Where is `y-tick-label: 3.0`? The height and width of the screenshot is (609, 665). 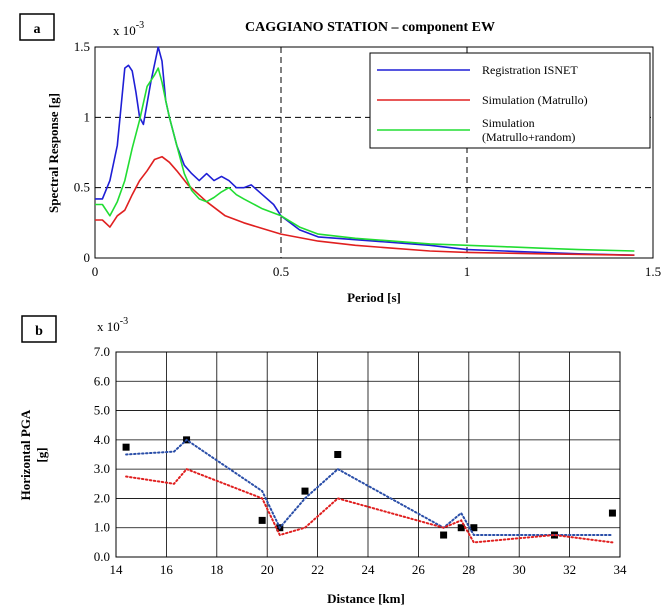 y-tick-label: 3.0 is located at coordinates (102, 468).